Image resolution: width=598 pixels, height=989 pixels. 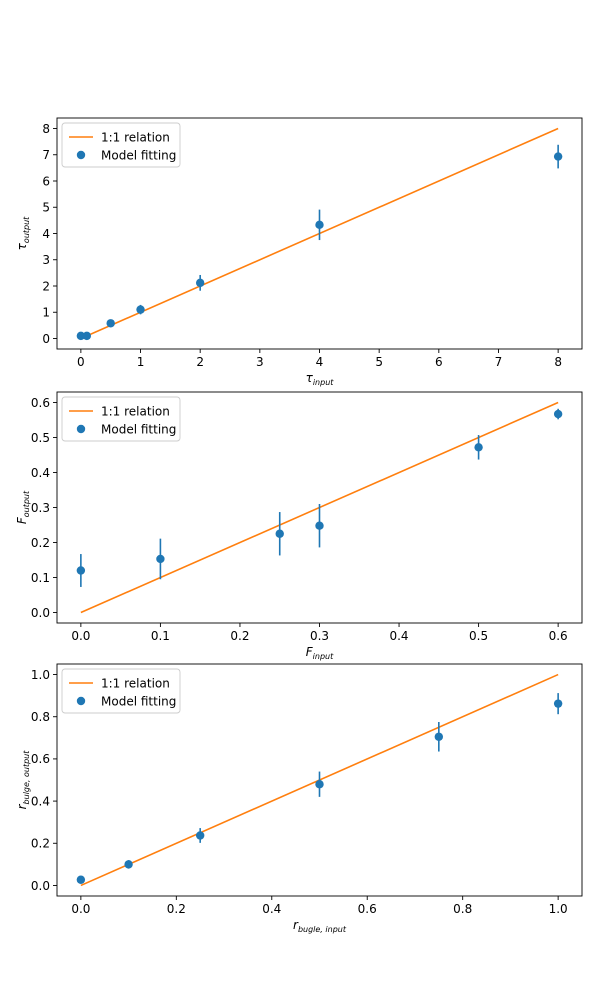 I want to click on y-tick-label: 0.8, so click(x=40, y=717).